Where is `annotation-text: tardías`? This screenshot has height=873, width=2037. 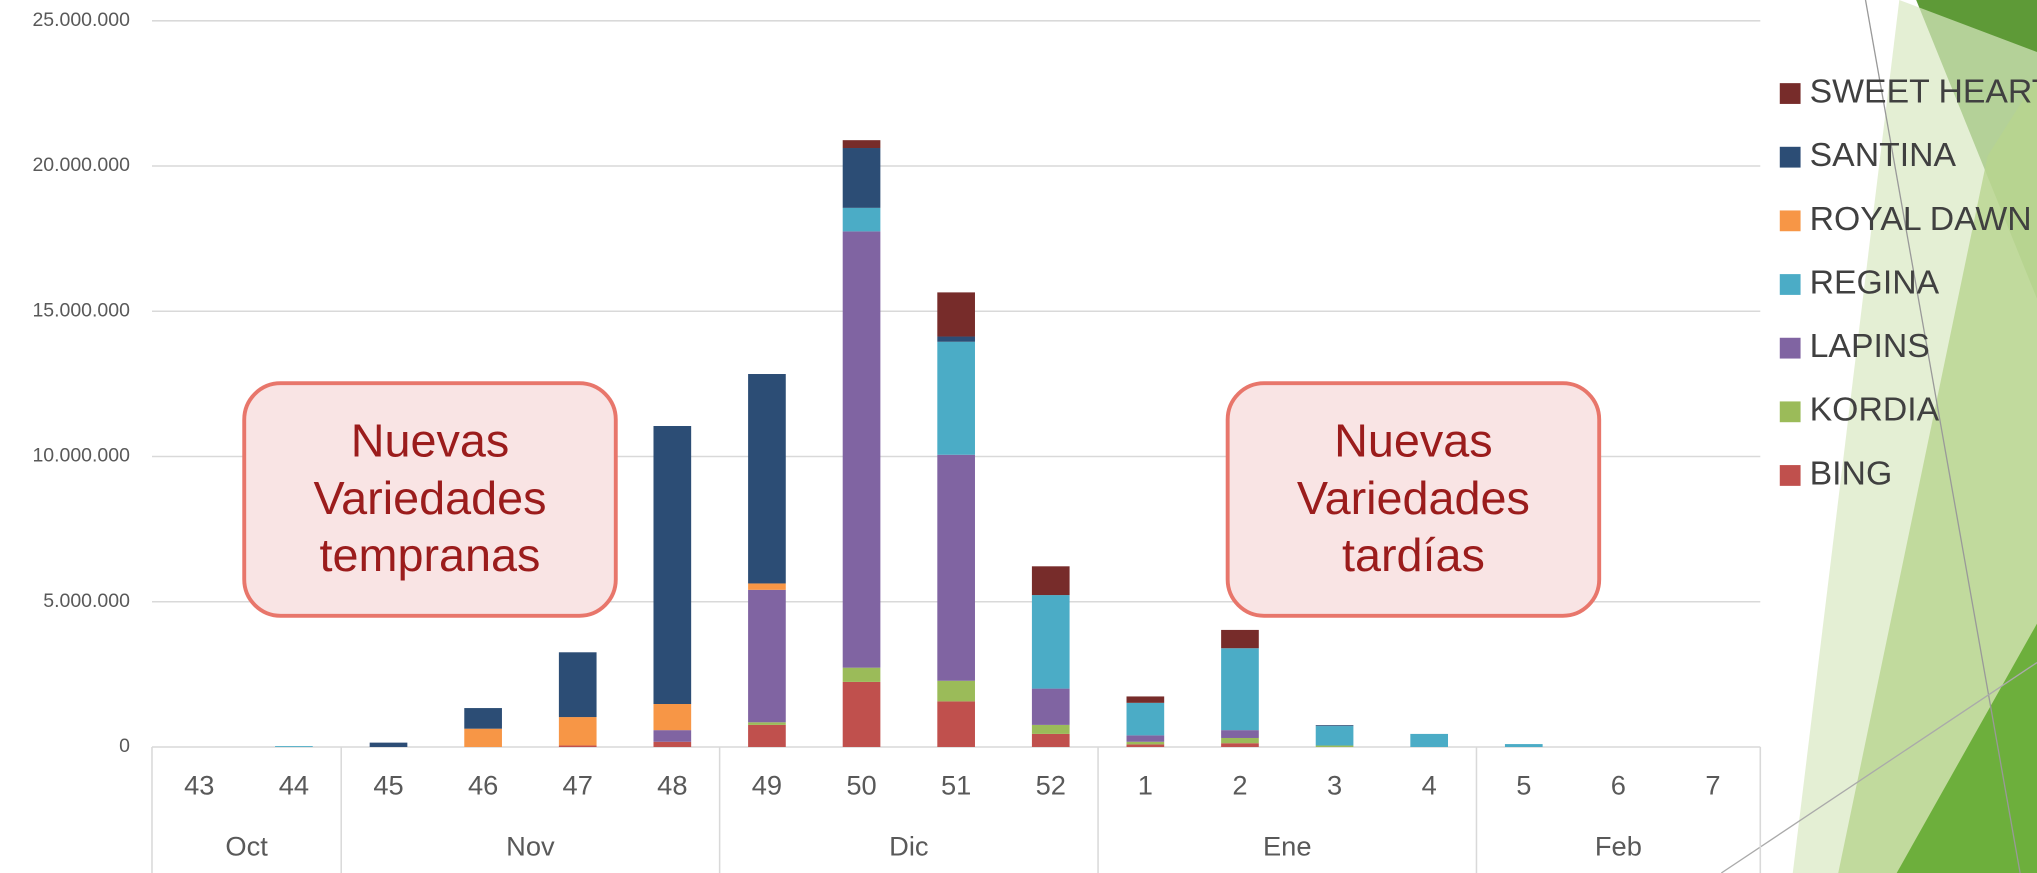 annotation-text: tardías is located at coordinates (1413, 555).